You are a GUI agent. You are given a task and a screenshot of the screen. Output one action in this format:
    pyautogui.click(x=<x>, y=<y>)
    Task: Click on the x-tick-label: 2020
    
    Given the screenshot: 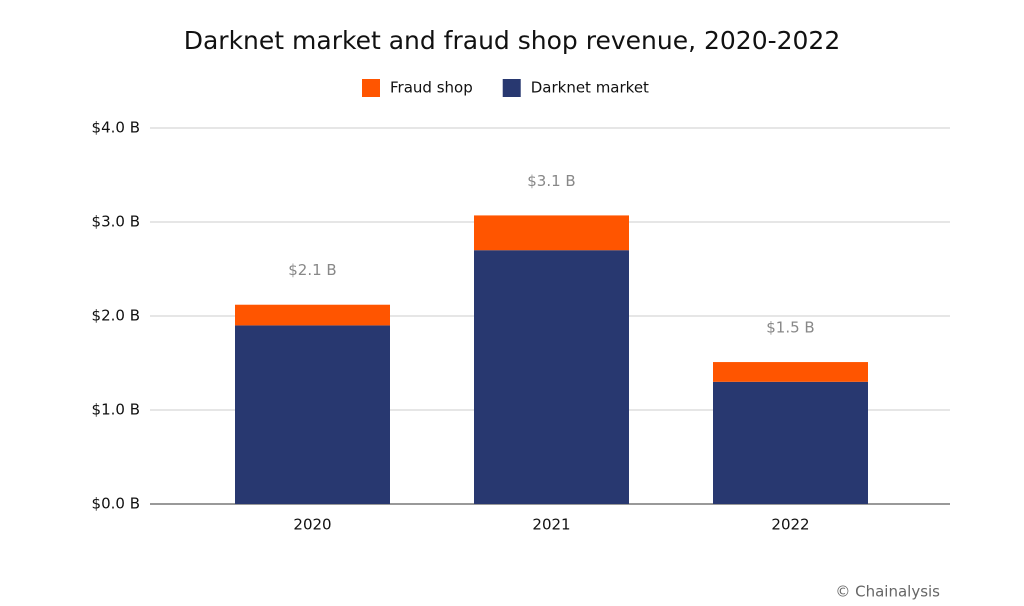 What is the action you would take?
    pyautogui.click(x=312, y=525)
    